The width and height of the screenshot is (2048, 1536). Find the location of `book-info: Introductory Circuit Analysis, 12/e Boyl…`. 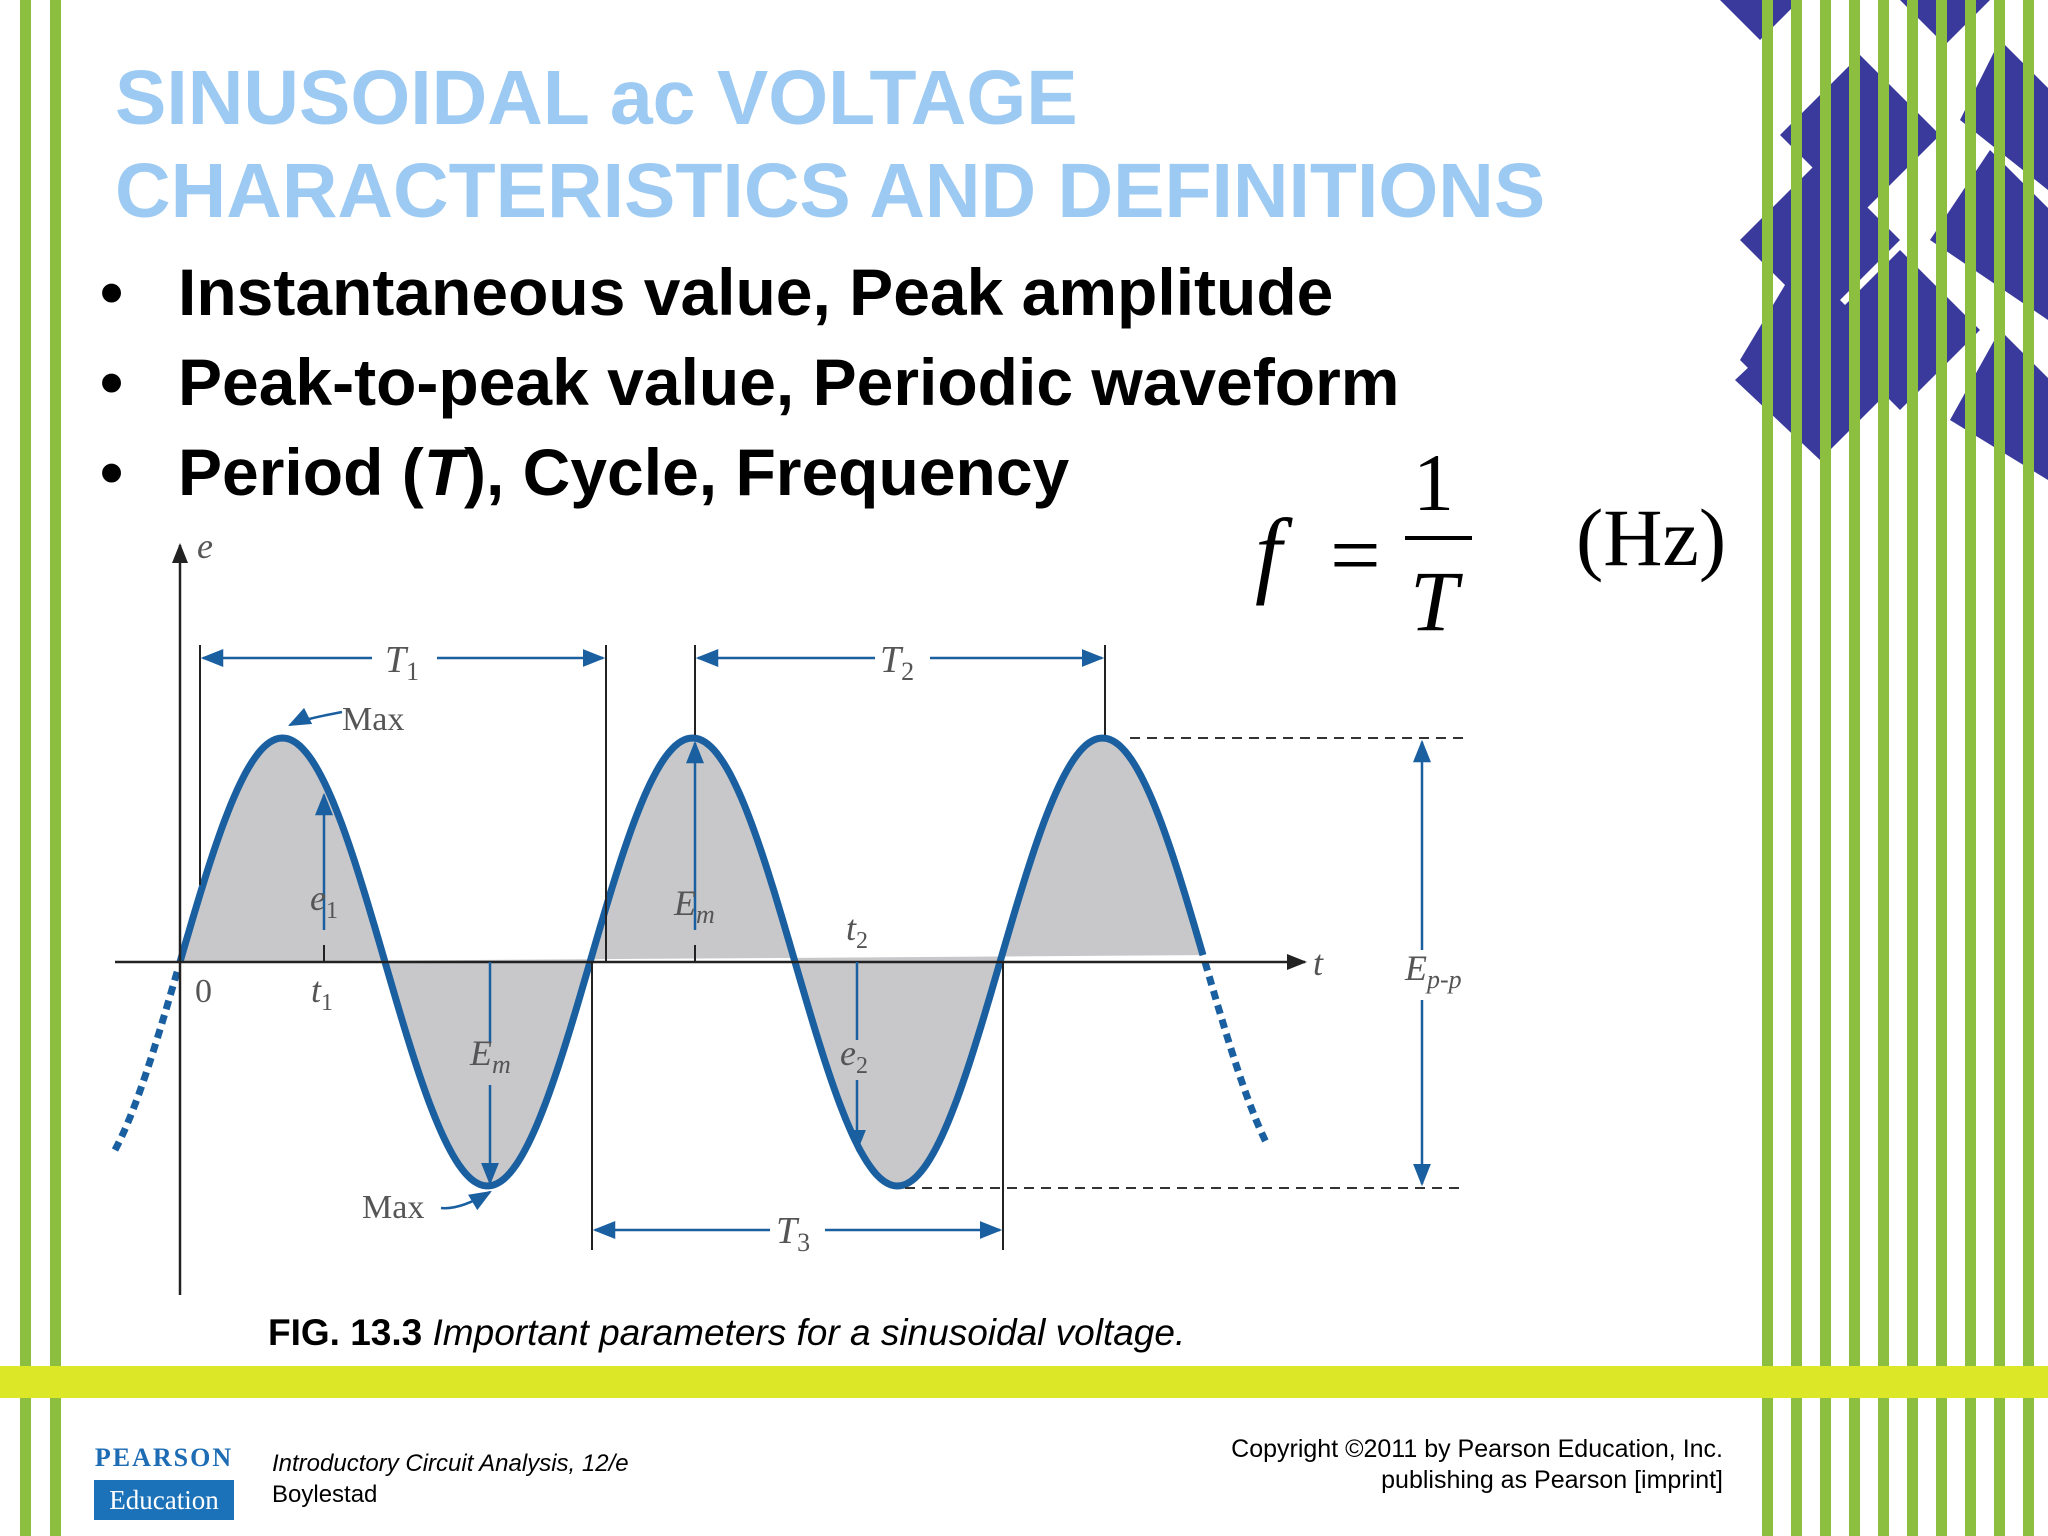

book-info: Introductory Circuit Analysis, 12/e Boyl… is located at coordinates (450, 1479).